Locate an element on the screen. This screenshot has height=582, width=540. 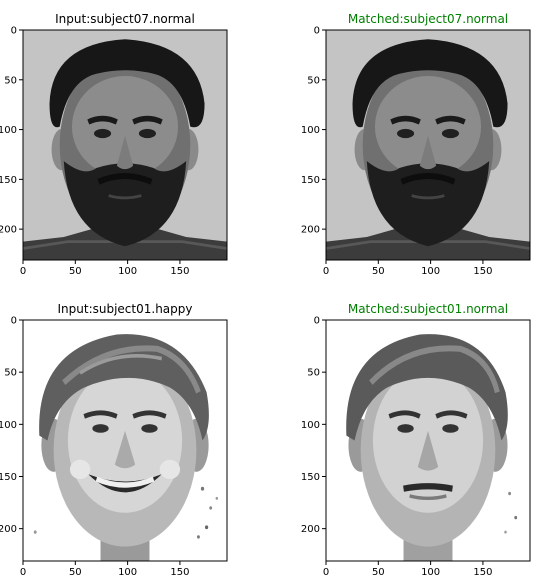
subplot-title: Matched:subject07.normal is located at coordinates (428, 19).